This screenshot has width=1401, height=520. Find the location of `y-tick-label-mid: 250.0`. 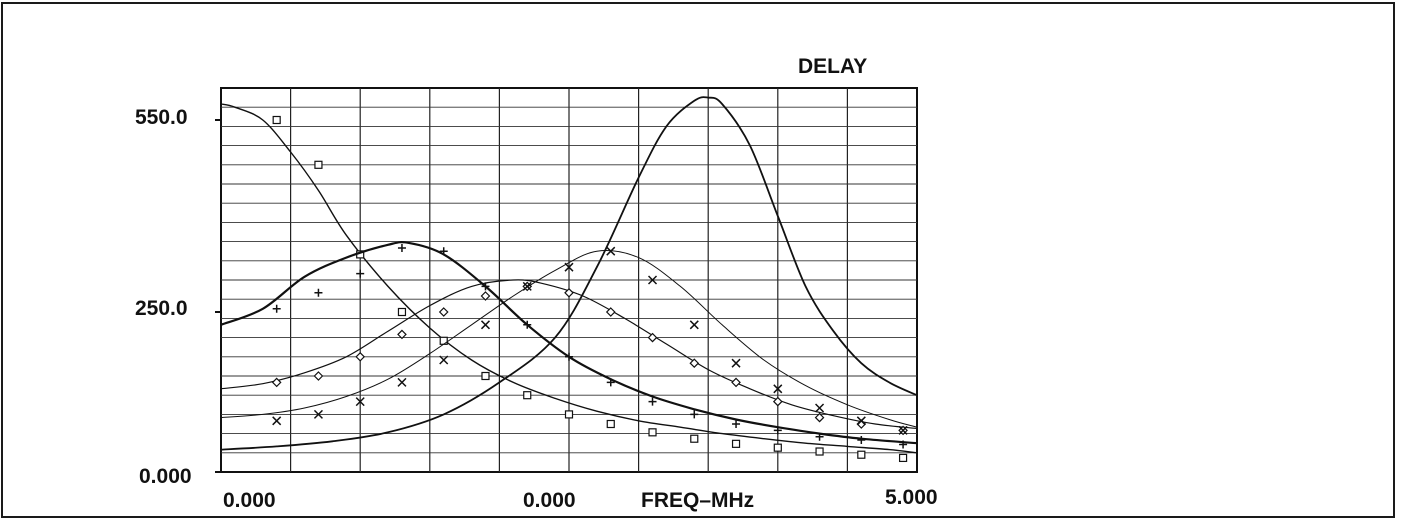

y-tick-label-mid: 250.0 is located at coordinates (161, 308).